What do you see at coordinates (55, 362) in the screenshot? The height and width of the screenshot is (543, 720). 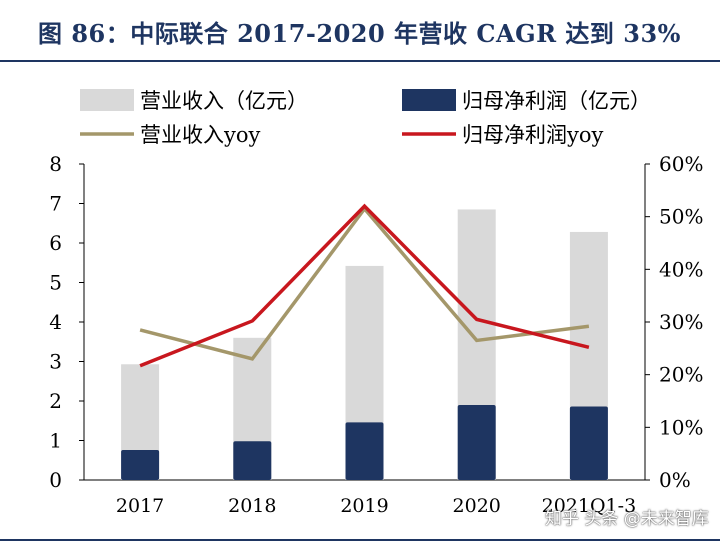 I see `y-left-tick-label: 3` at bounding box center [55, 362].